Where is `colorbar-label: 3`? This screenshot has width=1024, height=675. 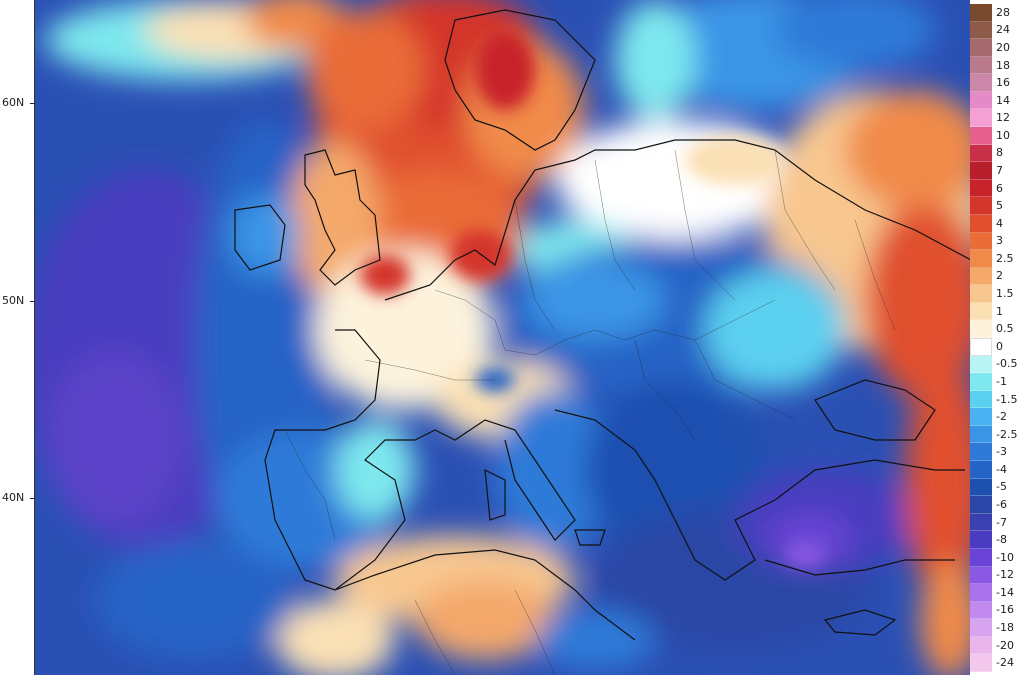
colorbar-label: 3 is located at coordinates (999, 241).